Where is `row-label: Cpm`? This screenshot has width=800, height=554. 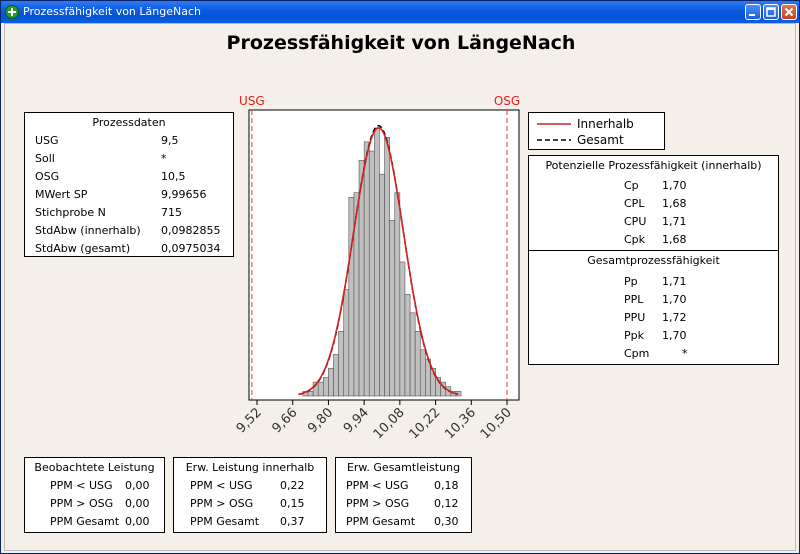 row-label: Cpm is located at coordinates (637, 353).